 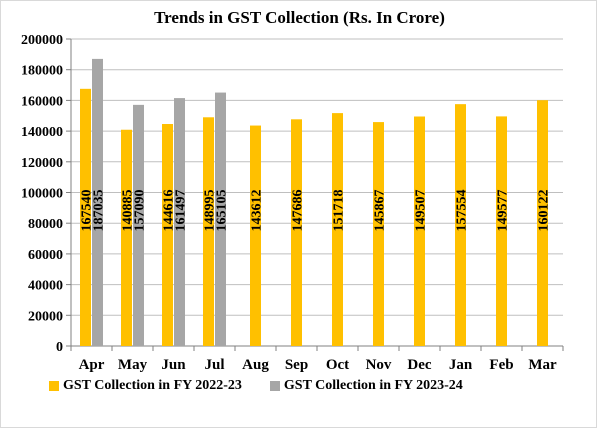 I want to click on data-label-jun-series2: 161497, so click(x=181, y=211).